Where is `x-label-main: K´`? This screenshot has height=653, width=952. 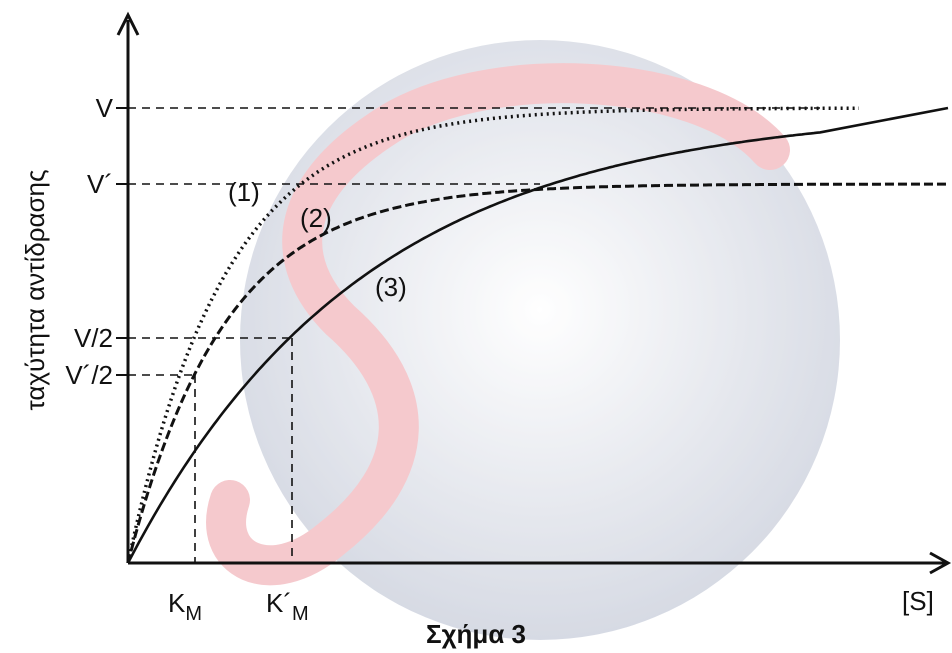
x-label-main: K´ is located at coordinates (279, 603).